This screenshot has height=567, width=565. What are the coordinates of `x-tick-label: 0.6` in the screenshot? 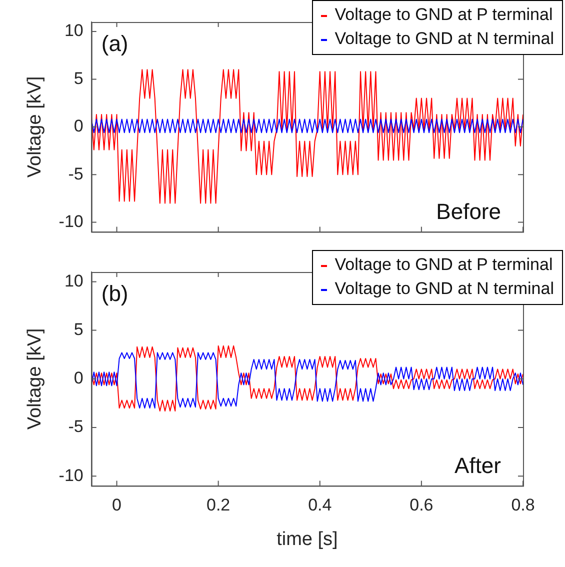 It's located at (422, 505).